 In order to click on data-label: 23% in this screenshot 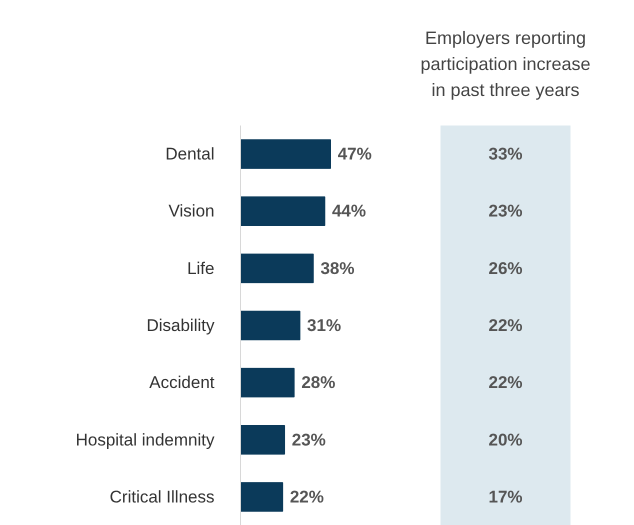, I will do `click(309, 440)`.